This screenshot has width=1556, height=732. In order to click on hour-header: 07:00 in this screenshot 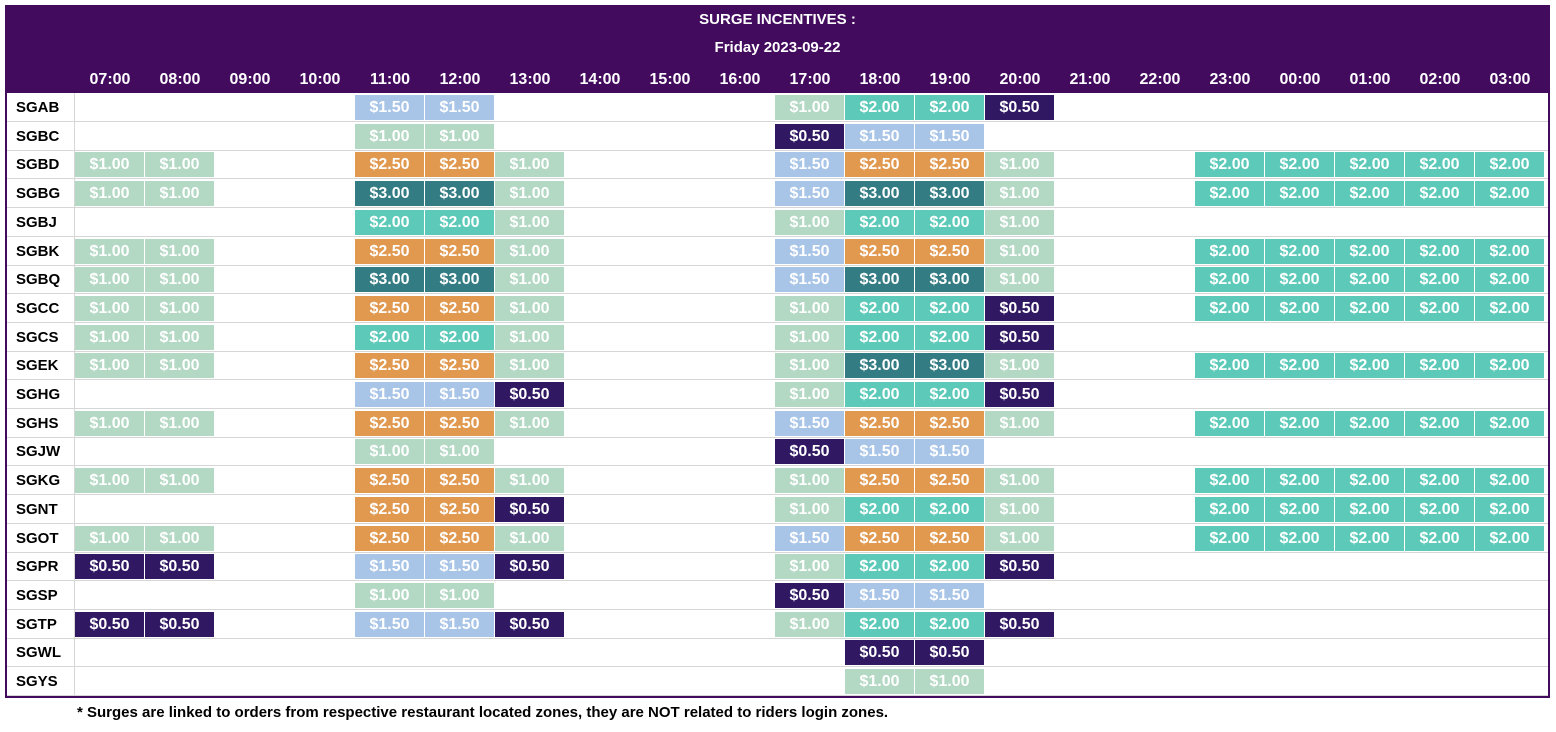, I will do `click(110, 79)`.